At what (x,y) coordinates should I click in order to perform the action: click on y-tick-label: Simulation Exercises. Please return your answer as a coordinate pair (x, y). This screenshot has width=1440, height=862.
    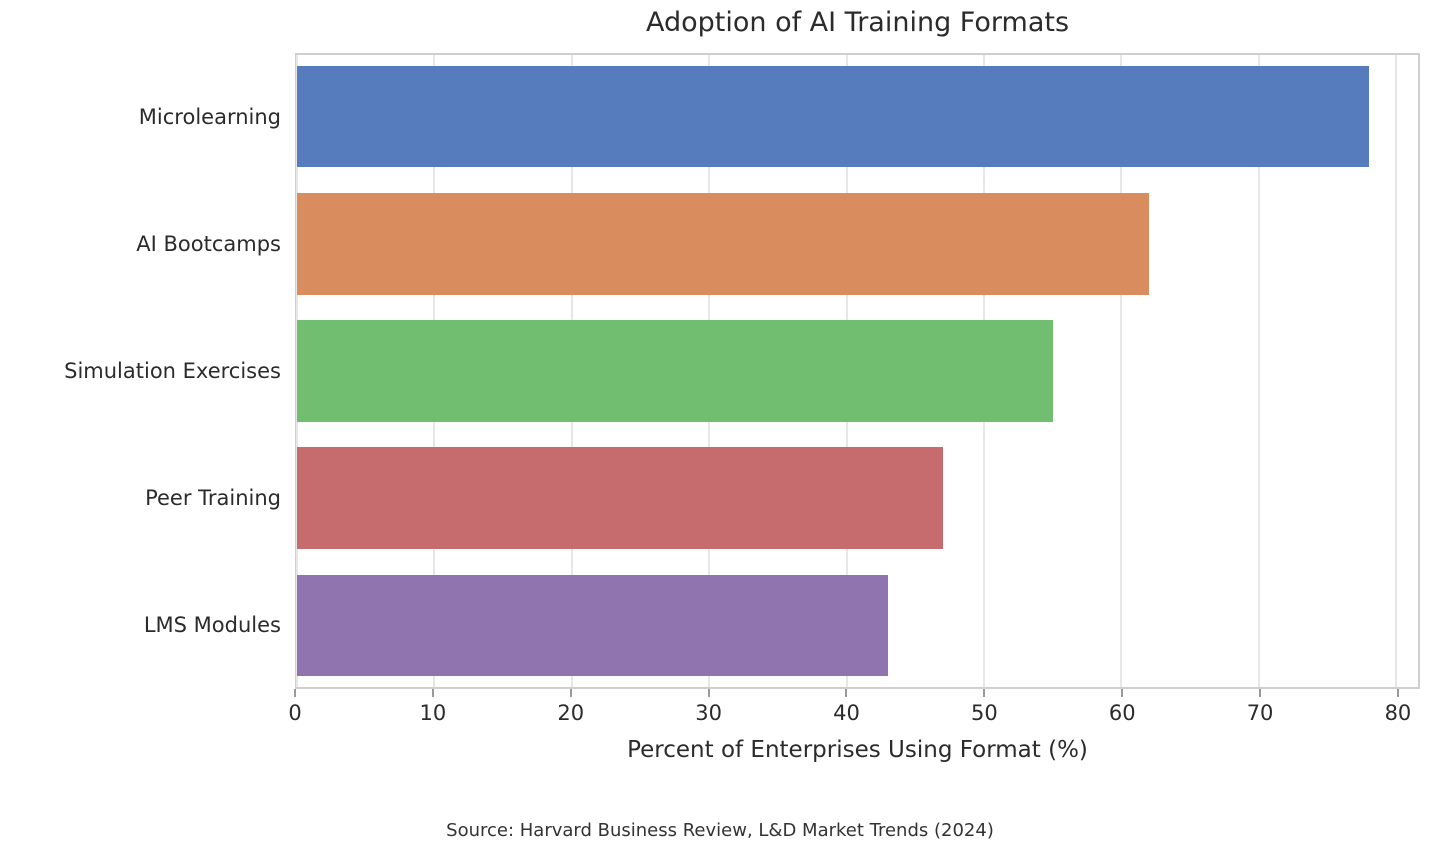
    Looking at the image, I should click on (172, 371).